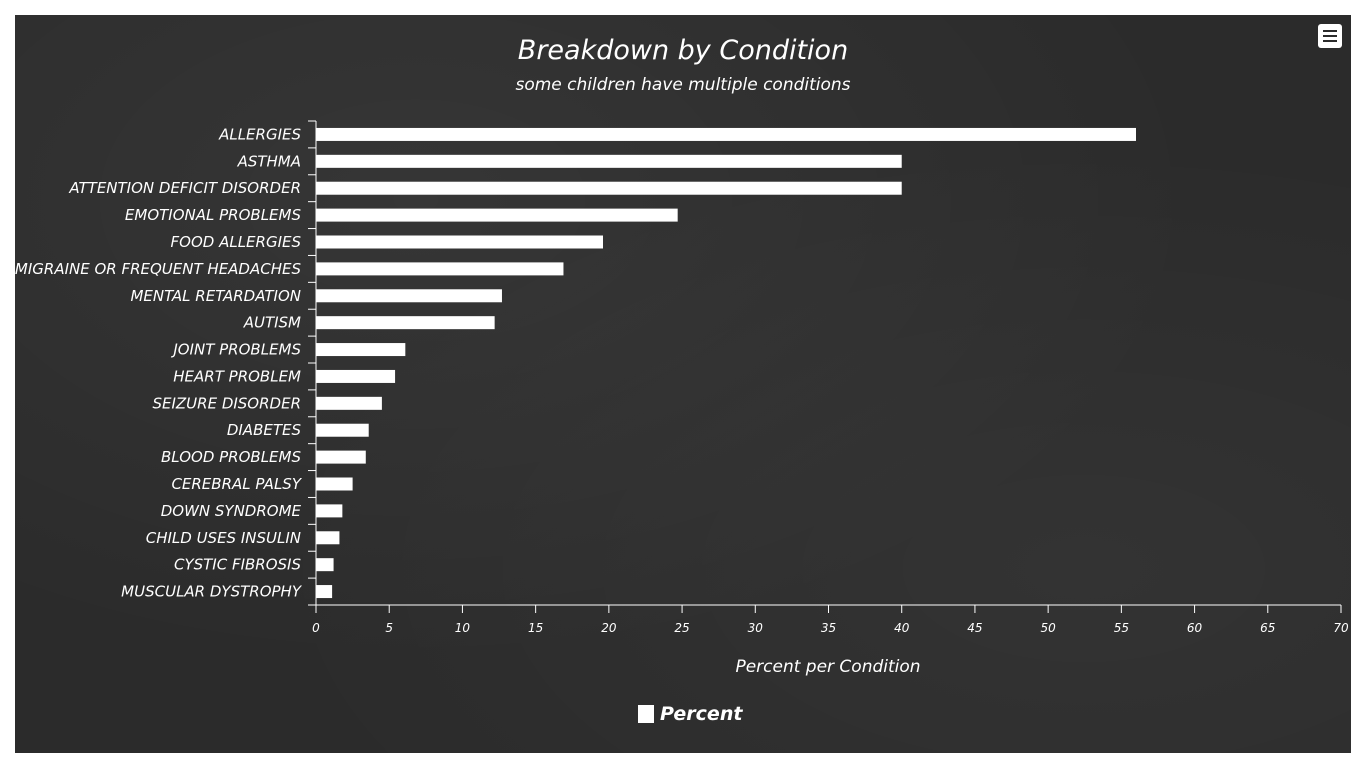 This screenshot has height=768, width=1366. I want to click on category-label: DIABETES, so click(264, 430).